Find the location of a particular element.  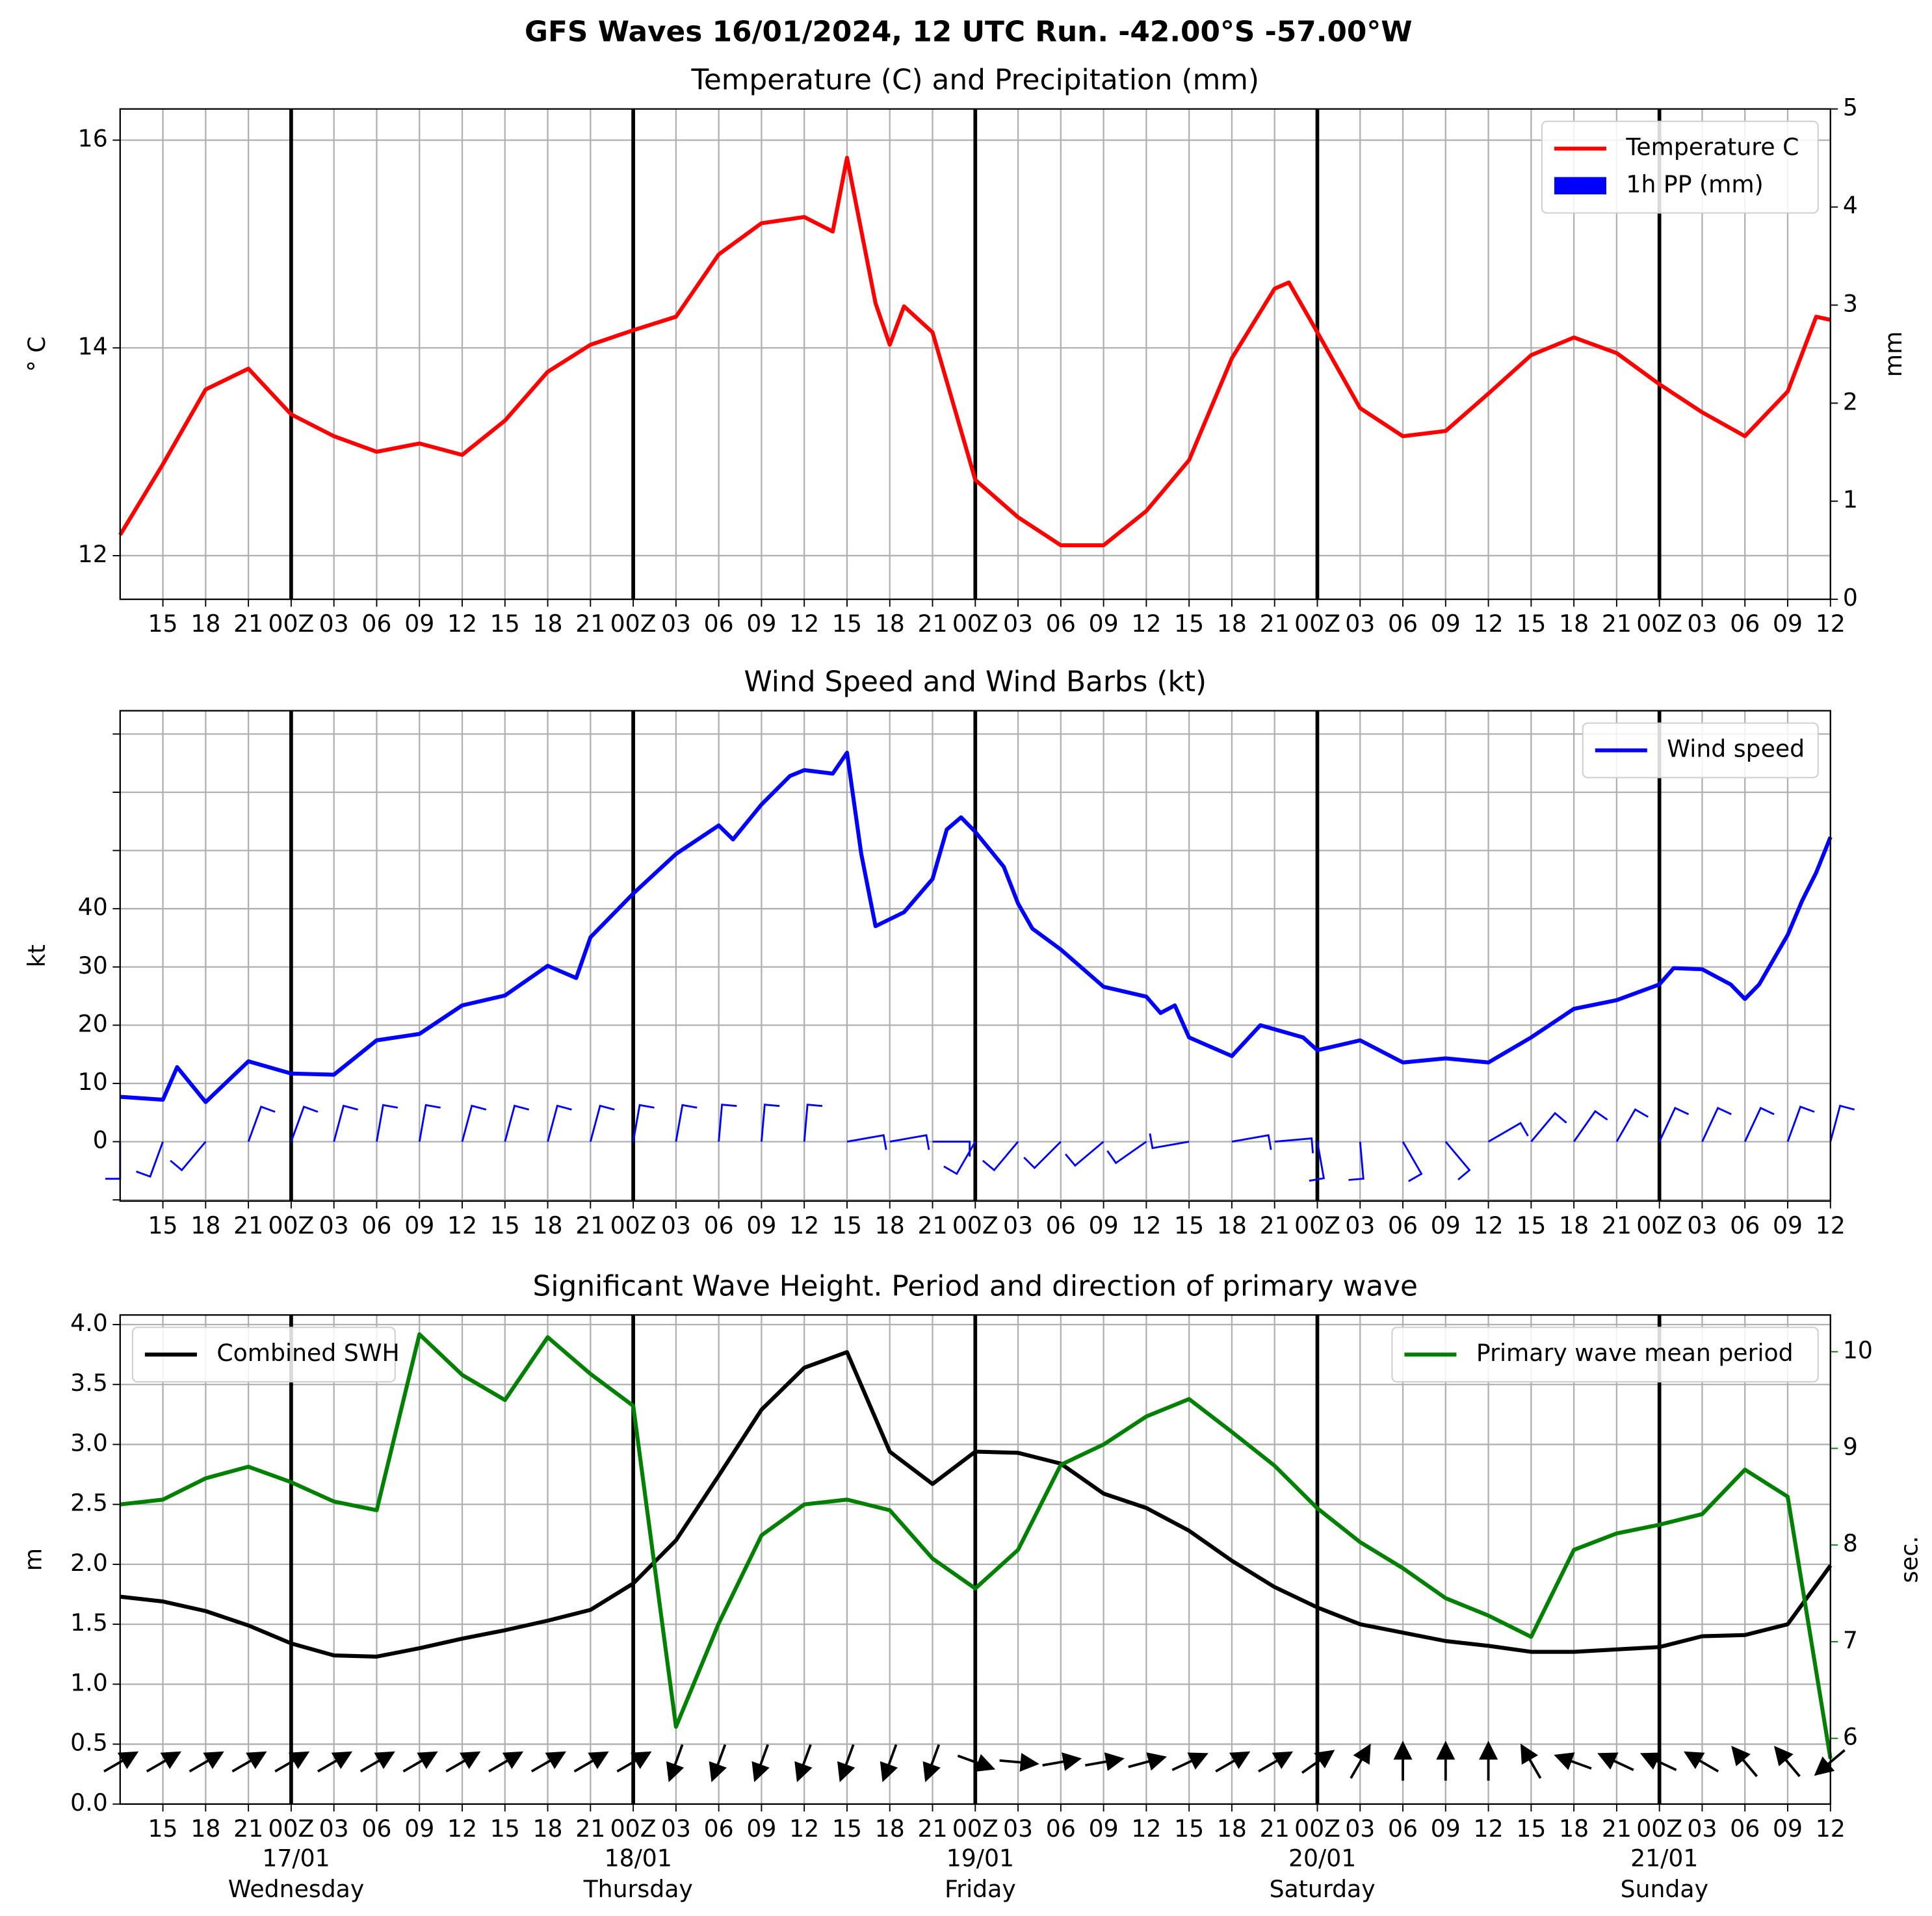

y-tick-label: 0 is located at coordinates (100, 1140).